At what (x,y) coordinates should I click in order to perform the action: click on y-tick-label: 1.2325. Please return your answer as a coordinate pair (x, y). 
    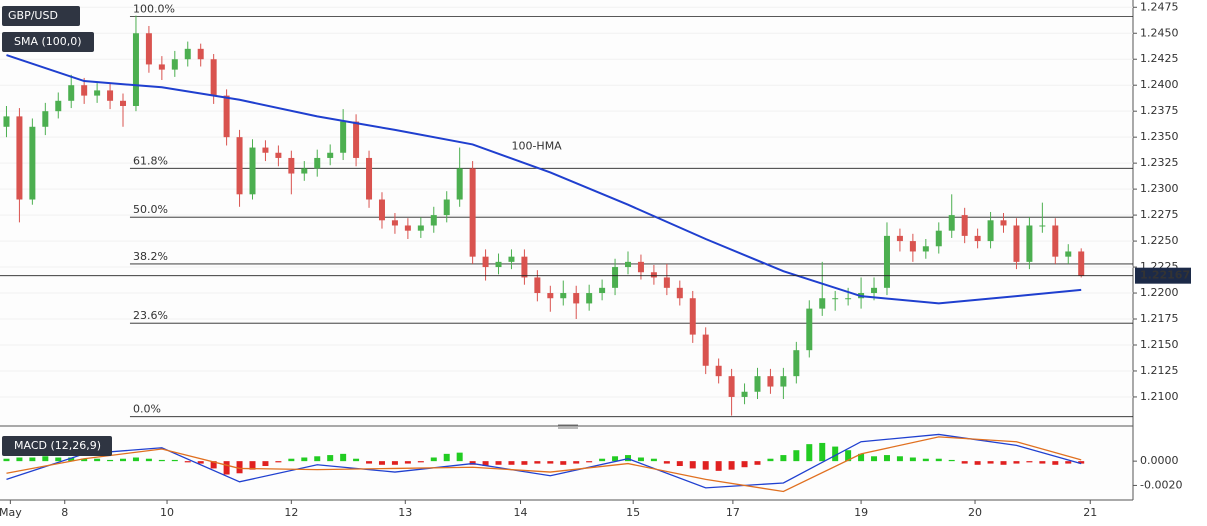
    Looking at the image, I should click on (1159, 162).